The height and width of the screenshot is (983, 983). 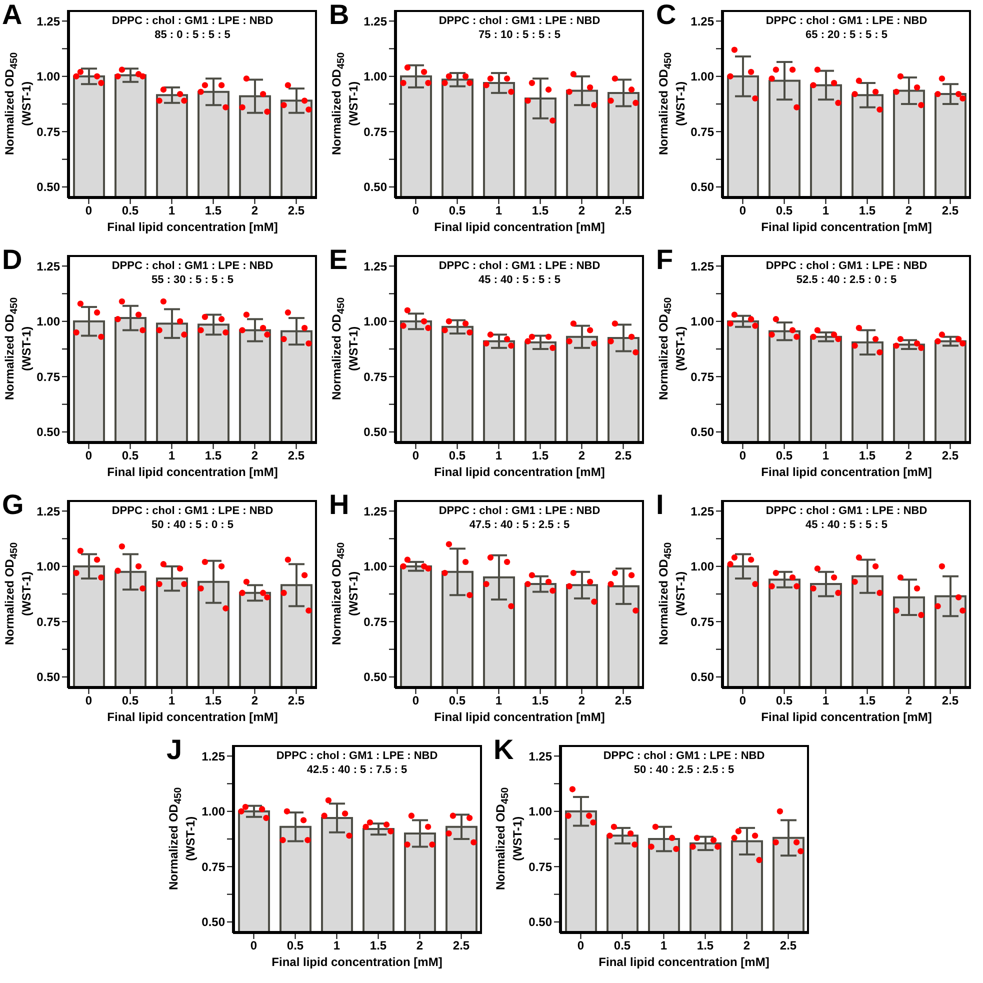 What do you see at coordinates (339, 504) in the screenshot?
I see `text: H` at bounding box center [339, 504].